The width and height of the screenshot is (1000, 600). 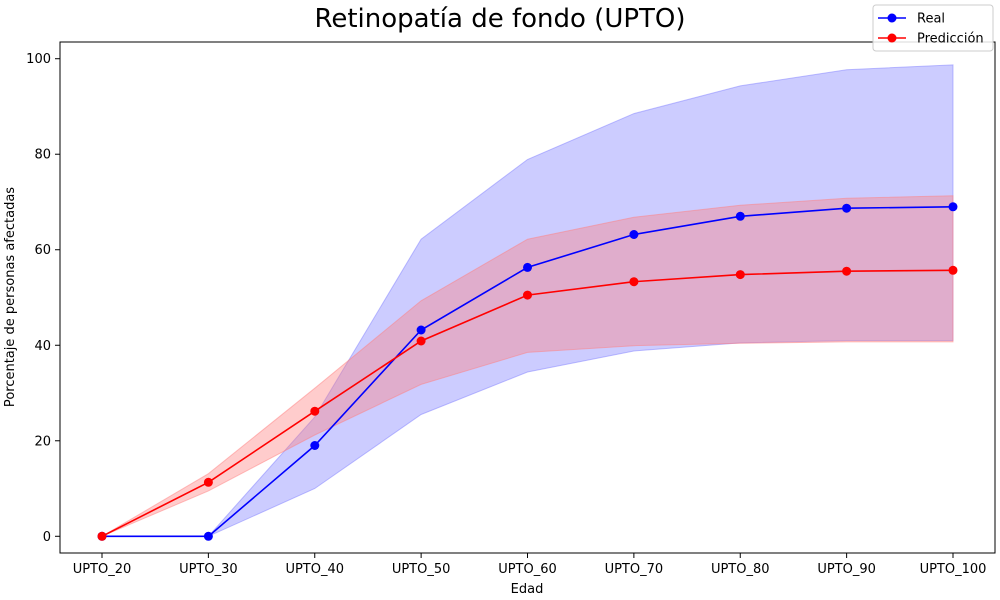 What do you see at coordinates (740, 569) in the screenshot?
I see `x-tick-label: UPTO_80` at bounding box center [740, 569].